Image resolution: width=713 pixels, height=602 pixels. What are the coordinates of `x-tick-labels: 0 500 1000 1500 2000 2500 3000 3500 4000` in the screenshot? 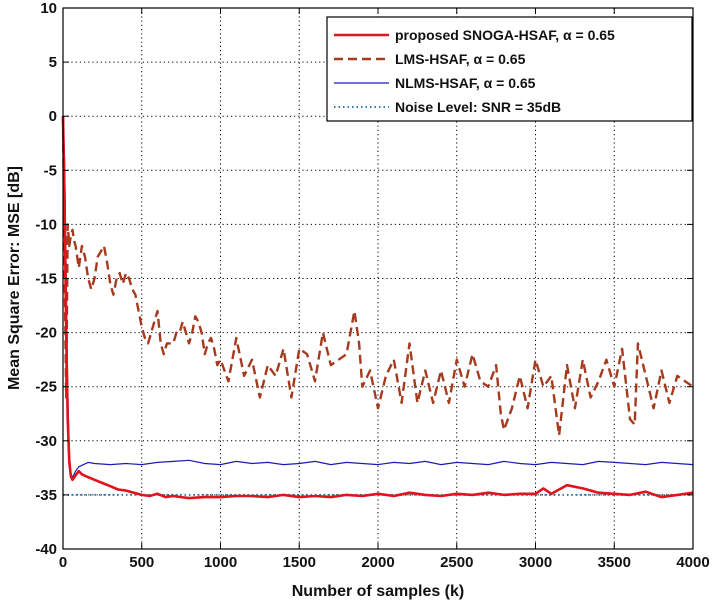 It's located at (384, 562).